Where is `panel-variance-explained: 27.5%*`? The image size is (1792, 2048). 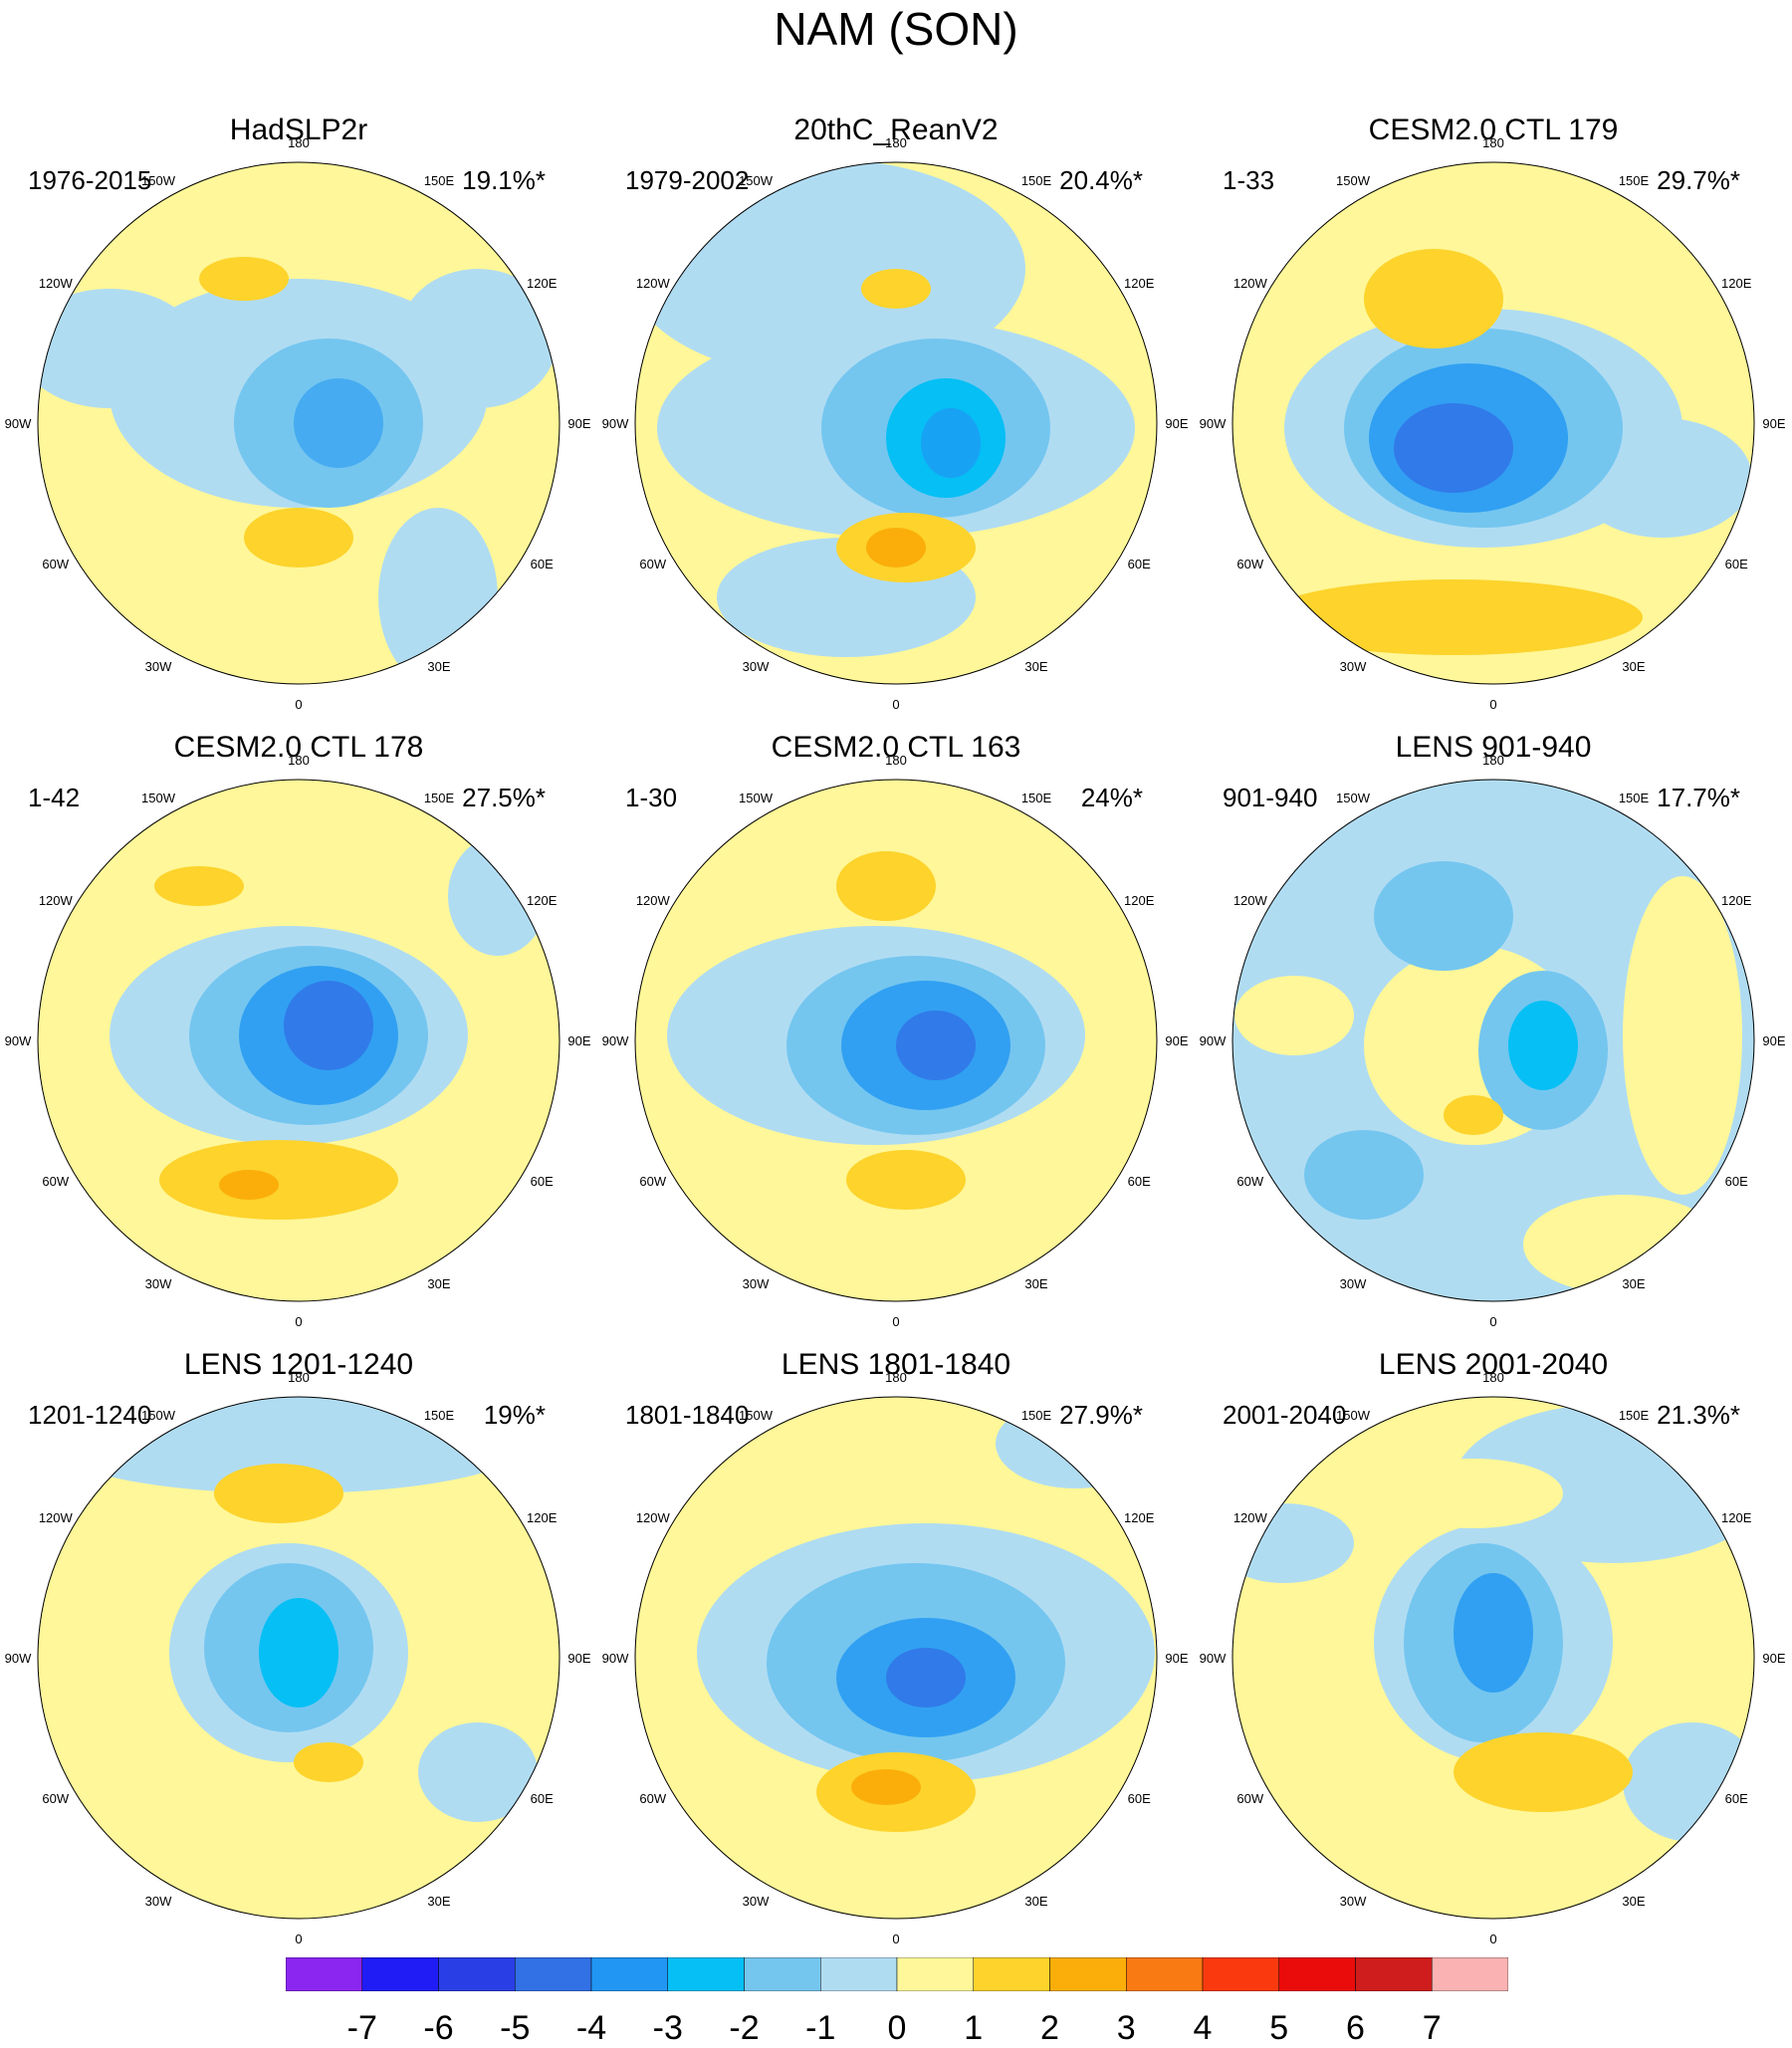 panel-variance-explained: 27.5%* is located at coordinates (504, 797).